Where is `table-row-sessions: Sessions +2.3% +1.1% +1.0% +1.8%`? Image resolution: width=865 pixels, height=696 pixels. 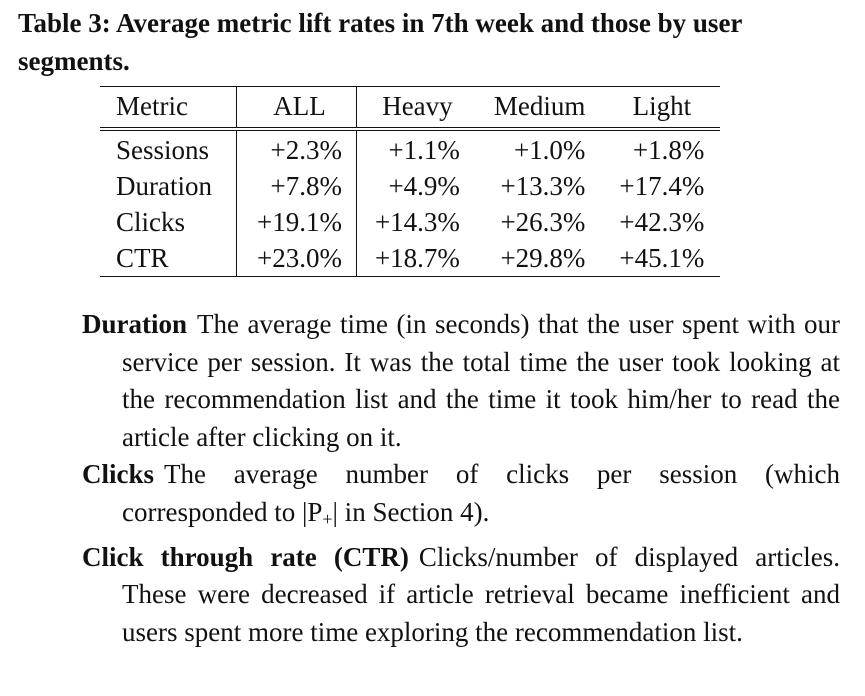 table-row-sessions: Sessions +2.3% +1.1% +1.0% +1.8% is located at coordinates (410, 148).